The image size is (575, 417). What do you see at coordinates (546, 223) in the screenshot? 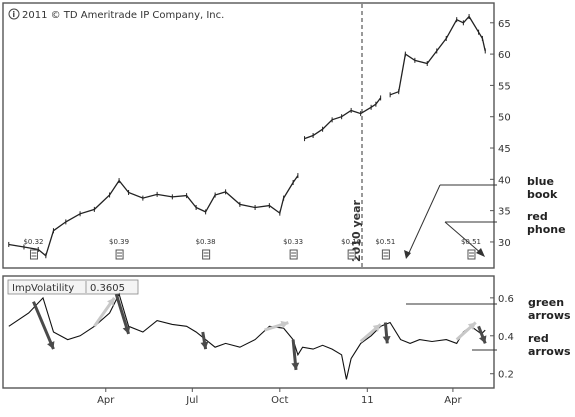
I see `red-phone-label: red phone` at bounding box center [546, 223].